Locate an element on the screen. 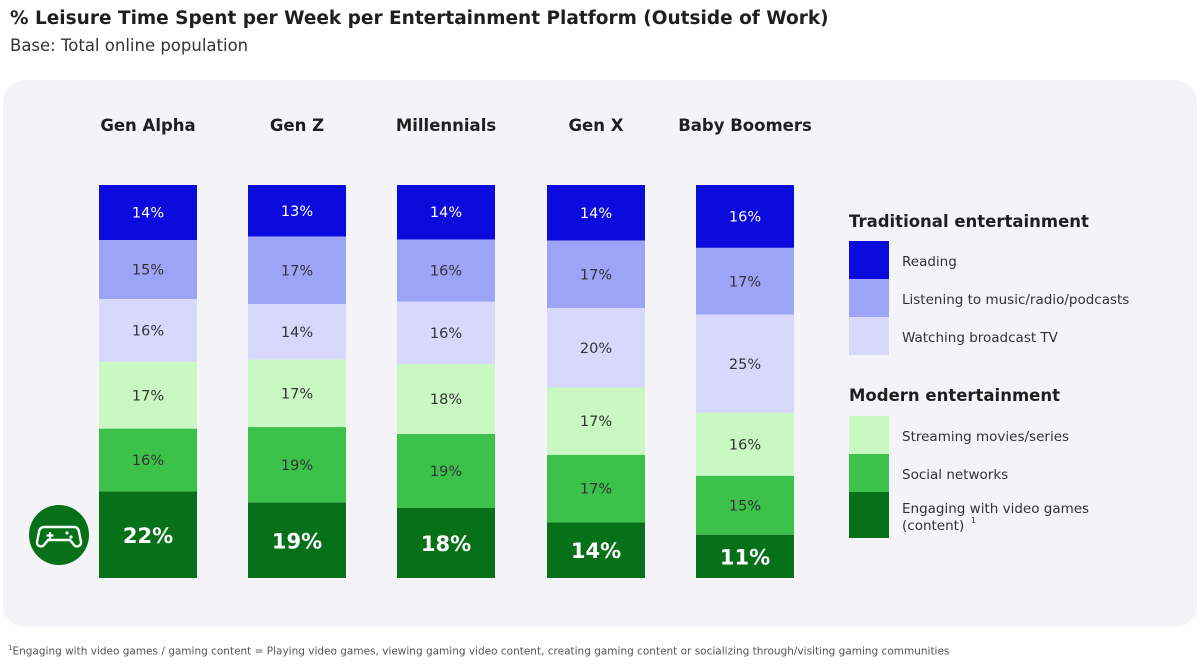 The height and width of the screenshot is (665, 1200). data-label: 25% is located at coordinates (745, 365).